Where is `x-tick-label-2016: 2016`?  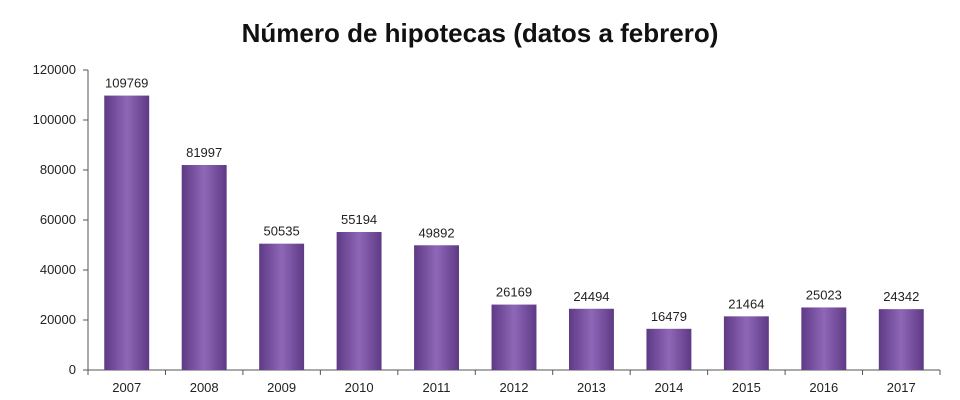 x-tick-label-2016: 2016 is located at coordinates (823, 387).